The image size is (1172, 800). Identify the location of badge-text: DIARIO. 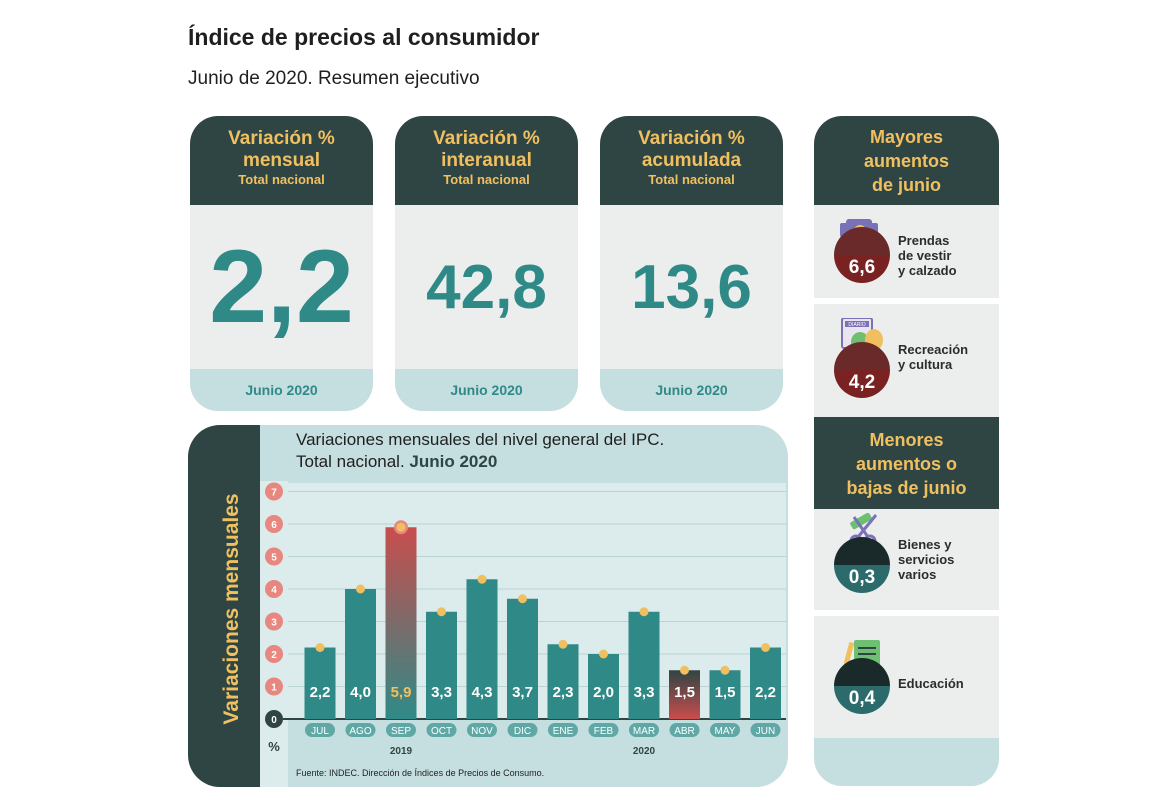
(856, 325).